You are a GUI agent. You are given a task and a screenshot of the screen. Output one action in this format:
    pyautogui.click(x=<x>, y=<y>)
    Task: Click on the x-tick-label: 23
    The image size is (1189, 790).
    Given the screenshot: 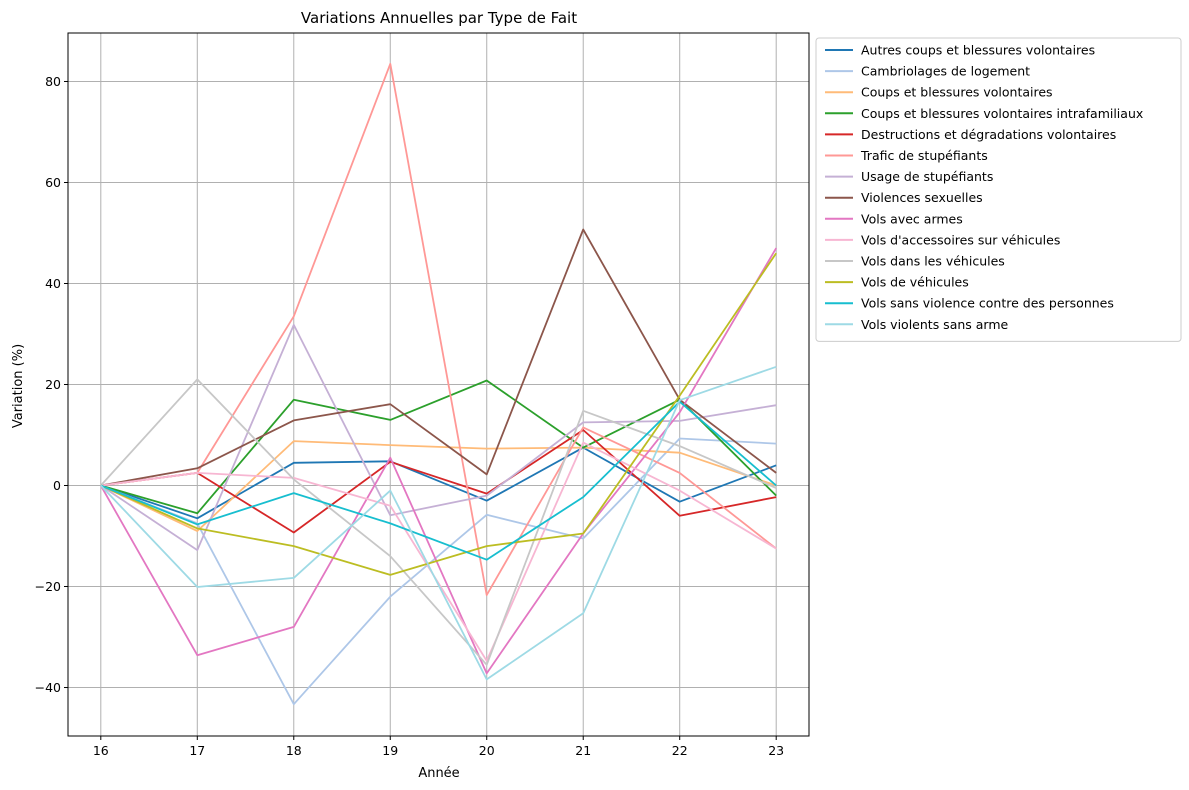 What is the action you would take?
    pyautogui.click(x=776, y=750)
    